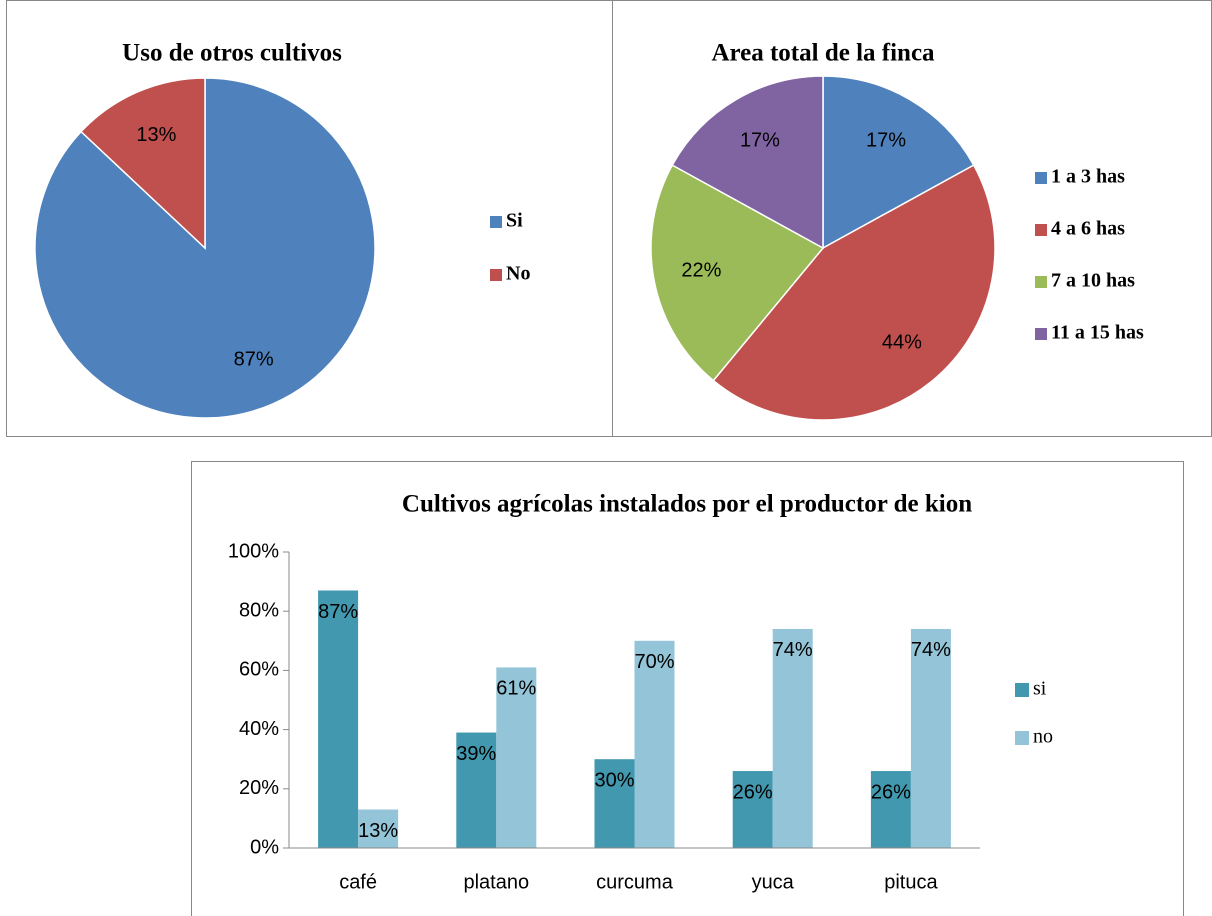 The height and width of the screenshot is (916, 1212). What do you see at coordinates (358, 882) in the screenshot?
I see `x-tick-label: café` at bounding box center [358, 882].